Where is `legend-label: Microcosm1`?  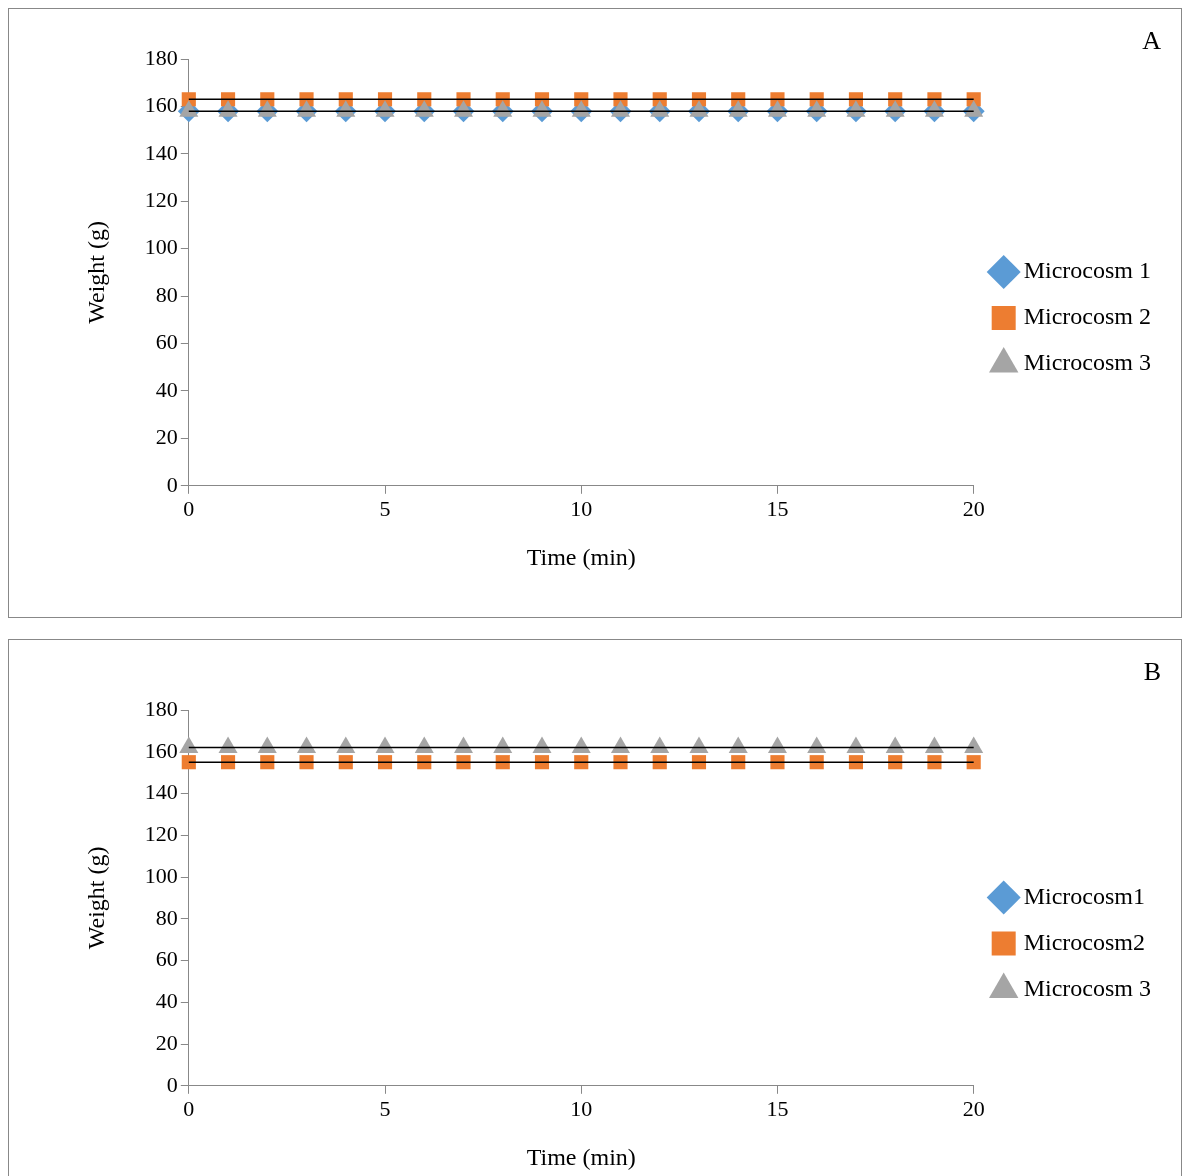
legend-label: Microcosm1 is located at coordinates (1084, 895).